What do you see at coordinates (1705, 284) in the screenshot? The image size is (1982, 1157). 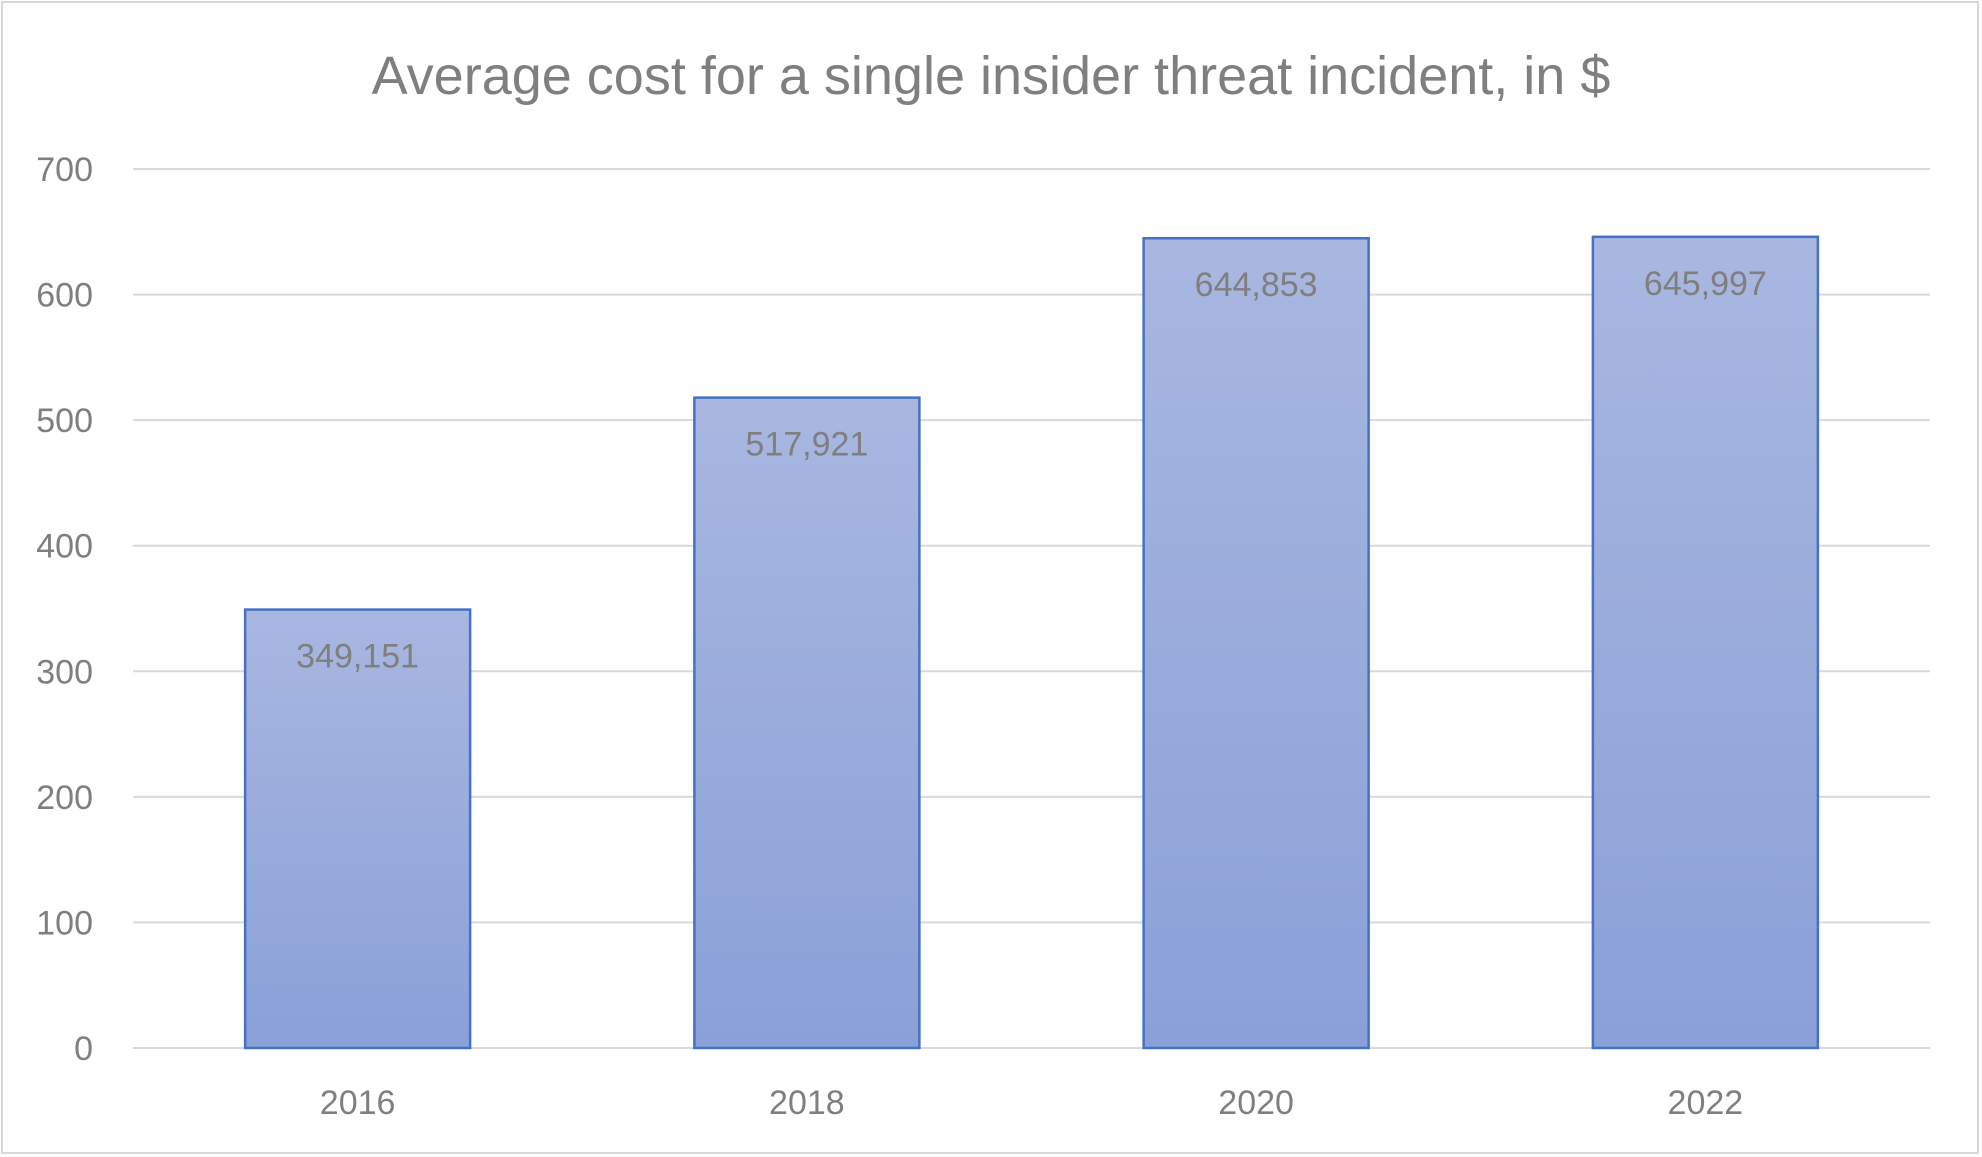 I see `data-label: 645,997` at bounding box center [1705, 284].